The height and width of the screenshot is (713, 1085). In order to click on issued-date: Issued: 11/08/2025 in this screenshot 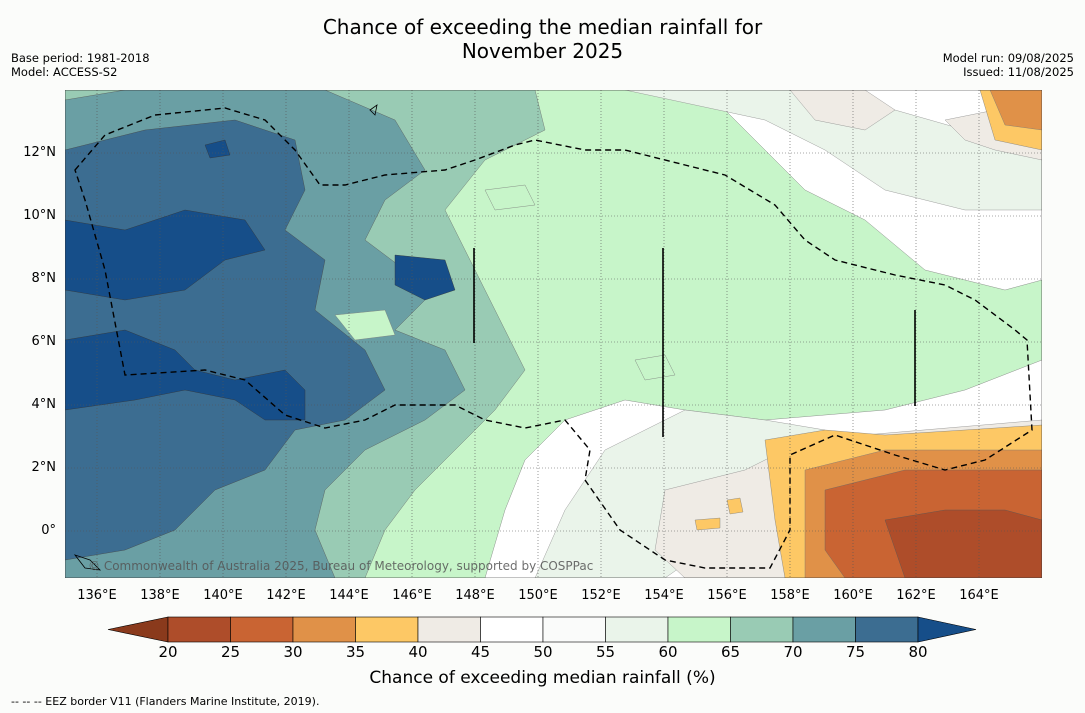, I will do `click(1018, 72)`.